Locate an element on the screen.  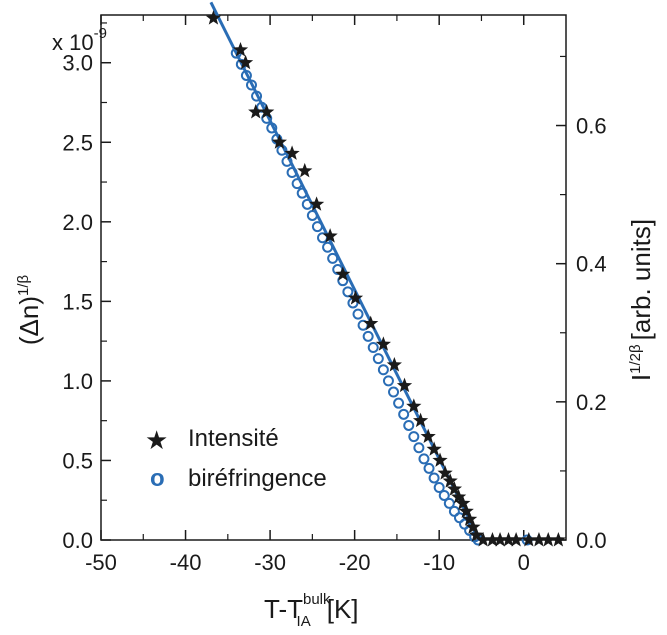
y-left-tick-label: 1.5 is located at coordinates (77, 301).